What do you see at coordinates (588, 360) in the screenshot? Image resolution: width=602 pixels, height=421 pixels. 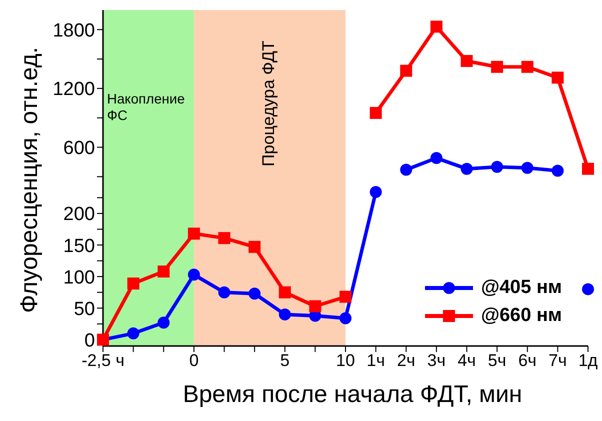 I see `x-tick-label: 1д` at bounding box center [588, 360].